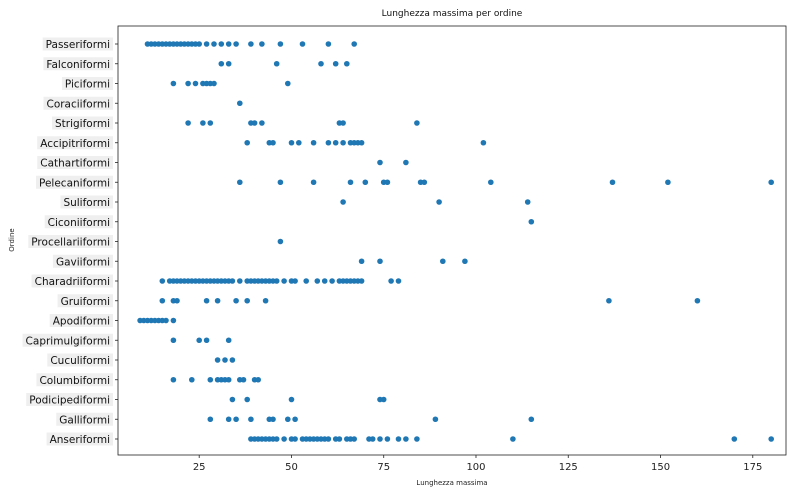 This screenshot has width=793, height=496. I want to click on y-tick-label: Accipitriformi, so click(75, 144).